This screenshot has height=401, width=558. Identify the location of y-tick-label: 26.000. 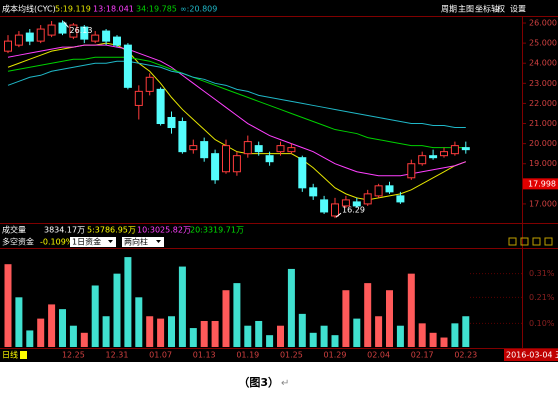
(543, 23).